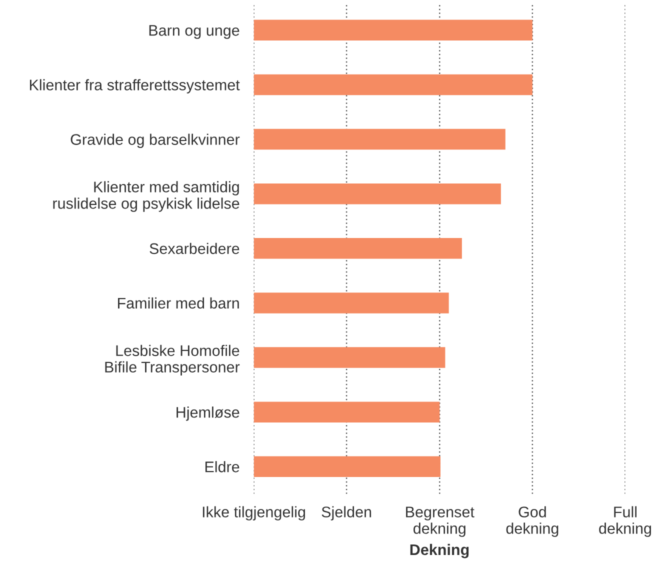  What do you see at coordinates (194, 32) in the screenshot?
I see `y-tick-label: Barn og unge` at bounding box center [194, 32].